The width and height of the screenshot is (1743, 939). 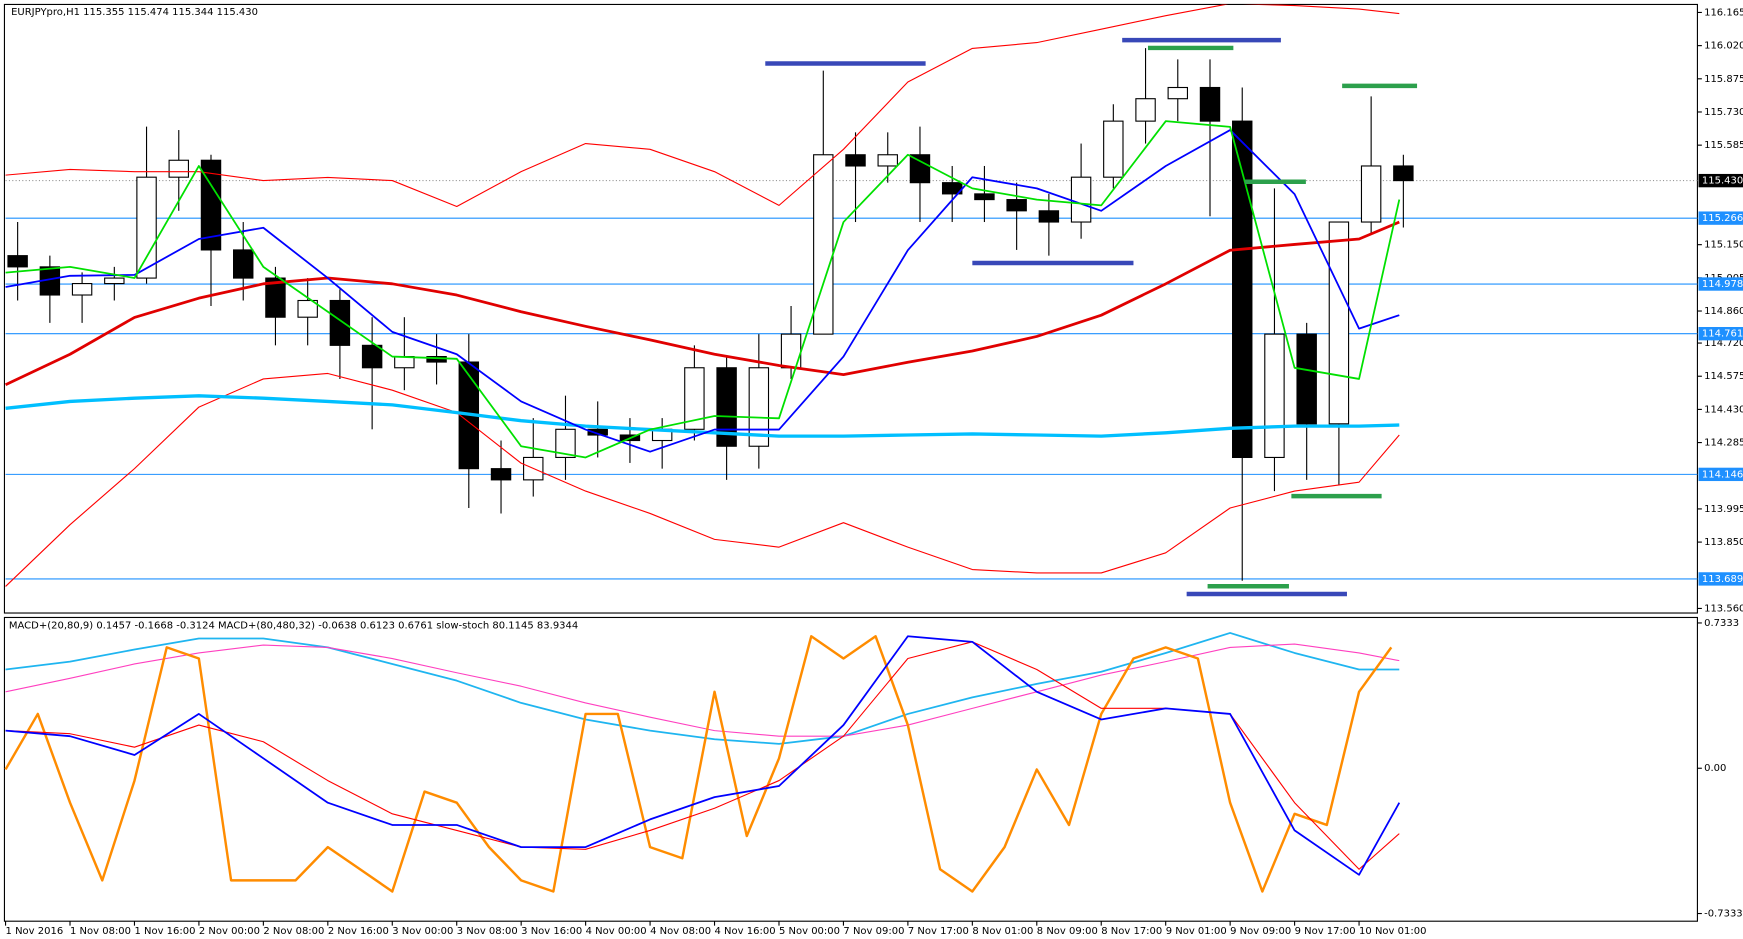 What do you see at coordinates (1723, 376) in the screenshot?
I see `y-tick-label: 114.575` at bounding box center [1723, 376].